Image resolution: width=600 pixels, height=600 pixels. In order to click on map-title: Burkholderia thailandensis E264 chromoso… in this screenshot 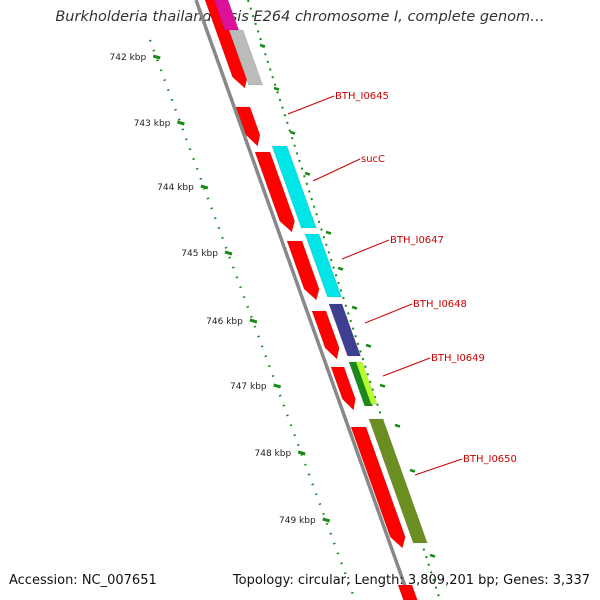, I will do `click(300, 17)`.